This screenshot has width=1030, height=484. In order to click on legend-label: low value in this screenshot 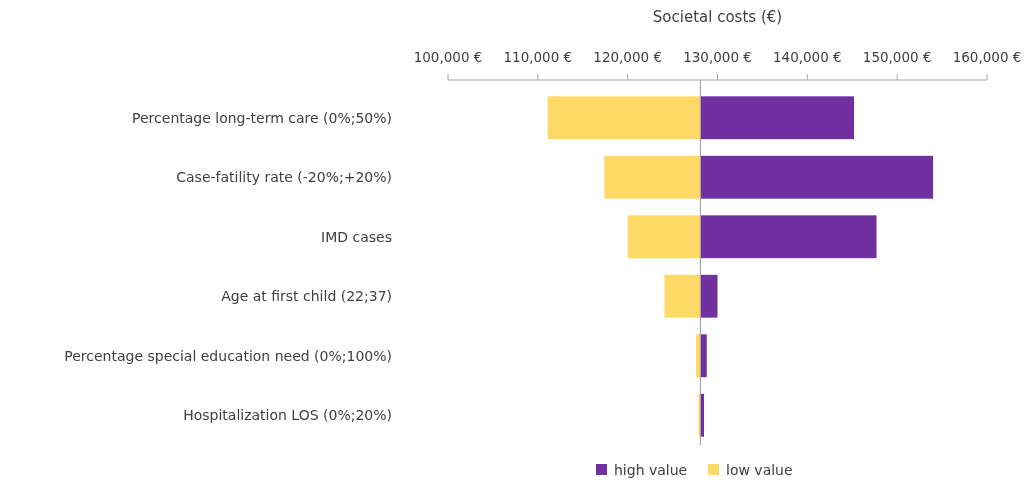, I will do `click(759, 469)`.